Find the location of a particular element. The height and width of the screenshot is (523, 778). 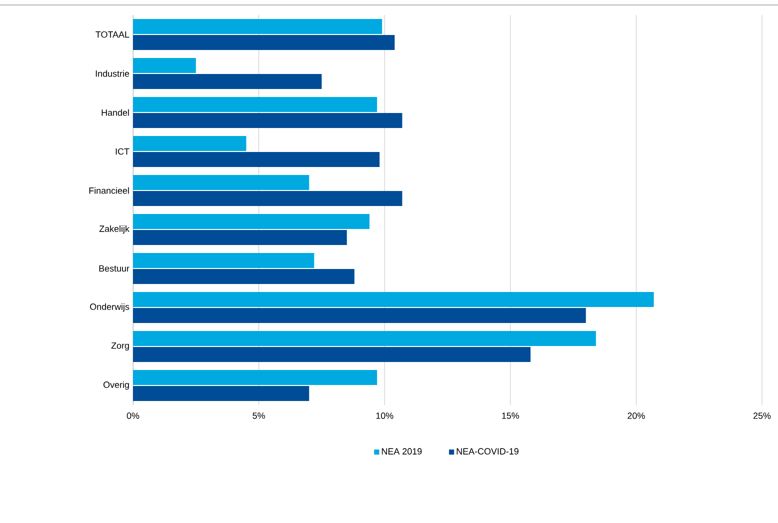

x-tick-label: 5% is located at coordinates (258, 415).